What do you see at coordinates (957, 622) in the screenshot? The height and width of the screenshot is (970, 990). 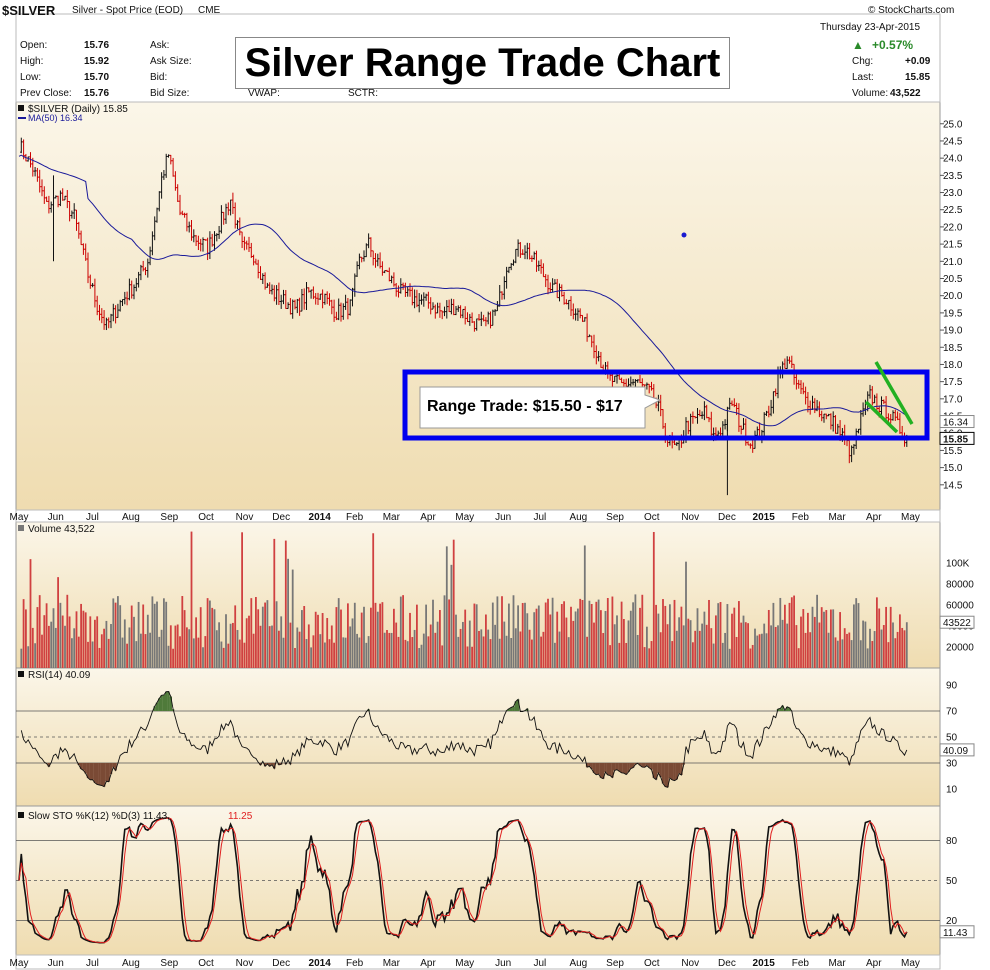 I see `volume-last-tag` at bounding box center [957, 622].